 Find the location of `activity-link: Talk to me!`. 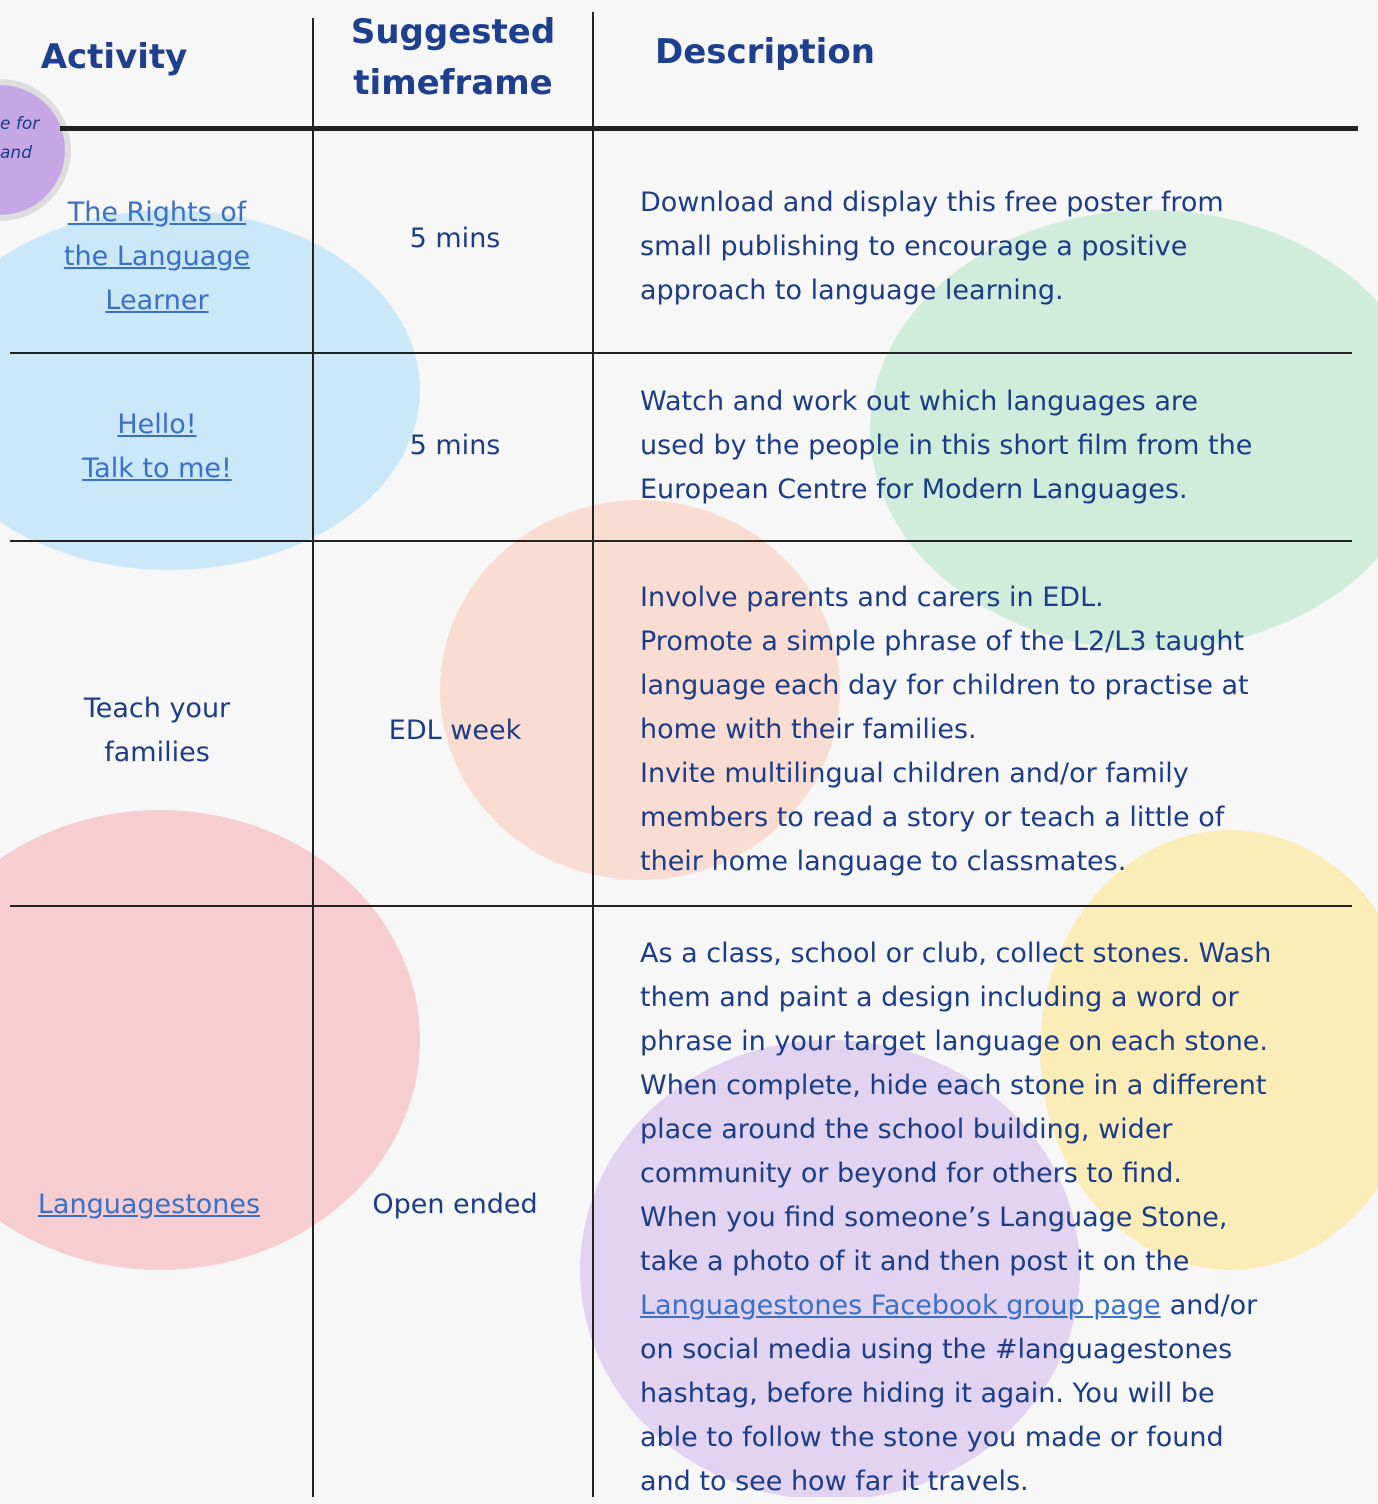

activity-link: Talk to me! is located at coordinates (157, 468).